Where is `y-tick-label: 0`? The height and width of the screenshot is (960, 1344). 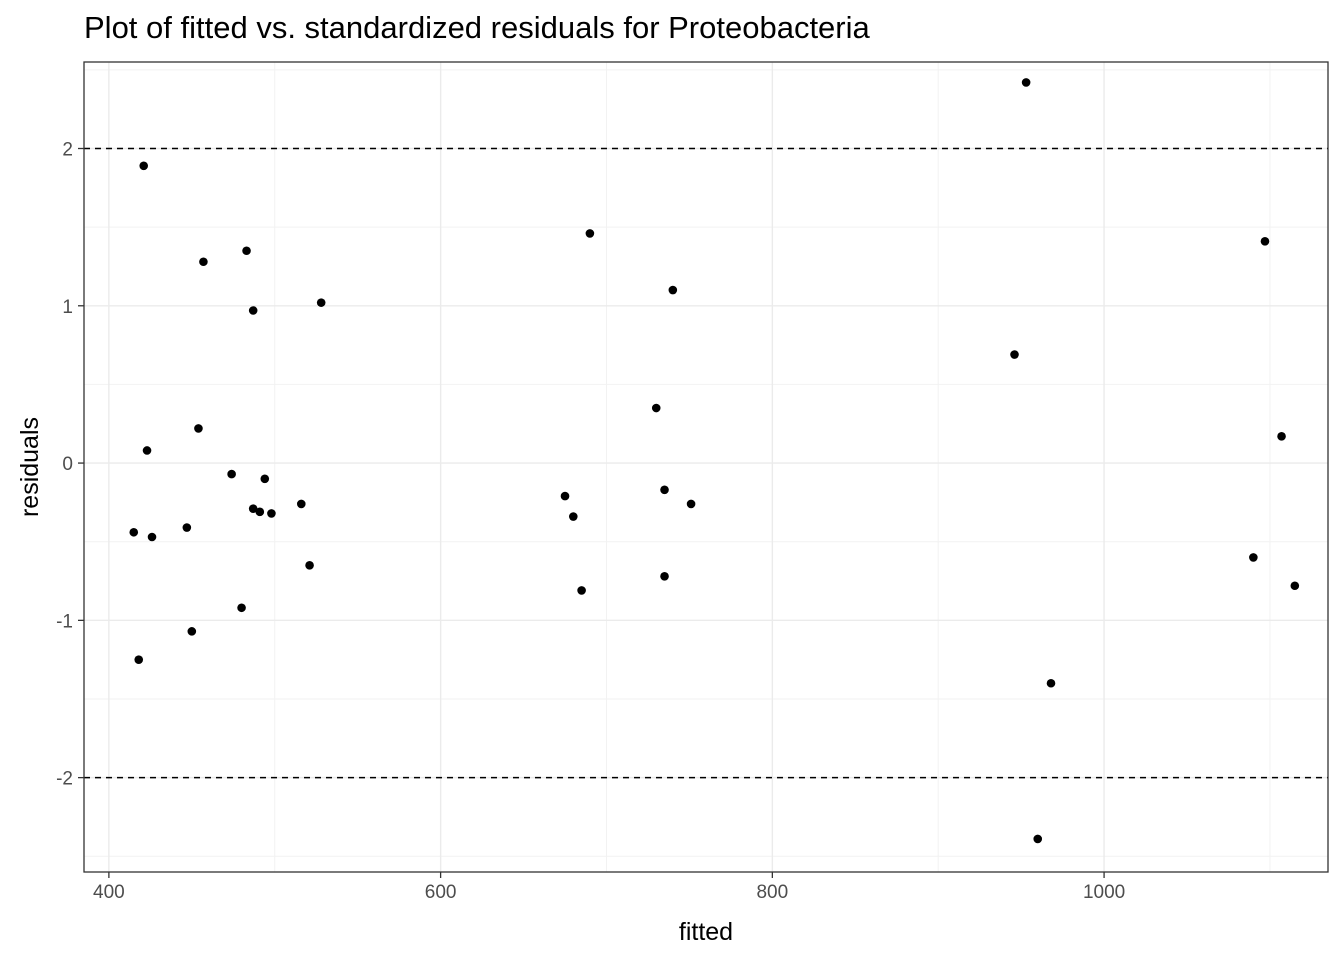
y-tick-label: 0 is located at coordinates (67, 464).